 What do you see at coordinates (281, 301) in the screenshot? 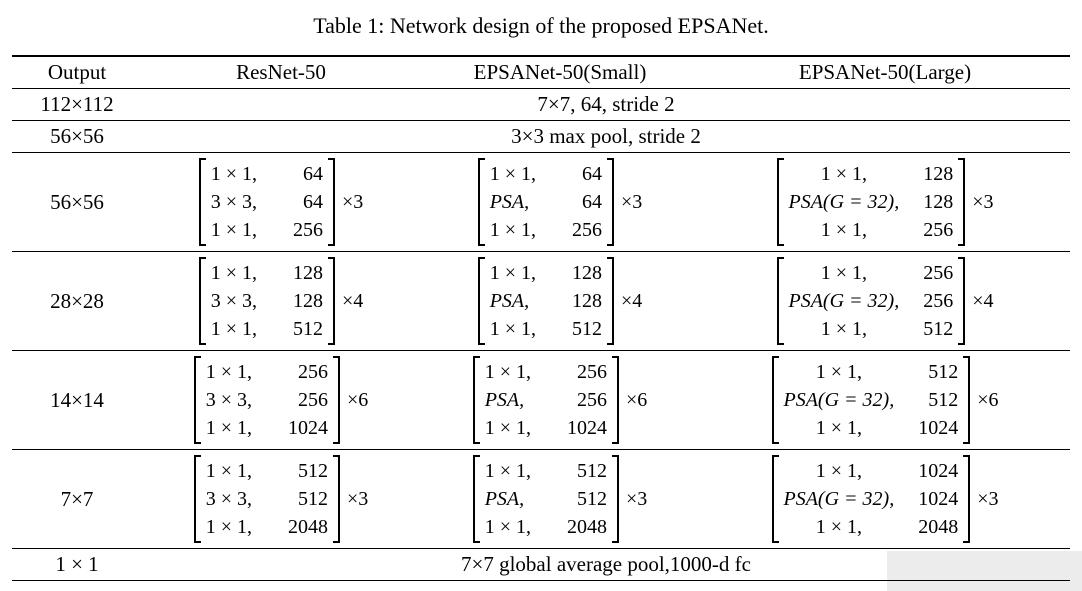
I see `conv-block: 1 × 1, 128 3 × 3, 128 1 × 1, 512 ×4` at bounding box center [281, 301].